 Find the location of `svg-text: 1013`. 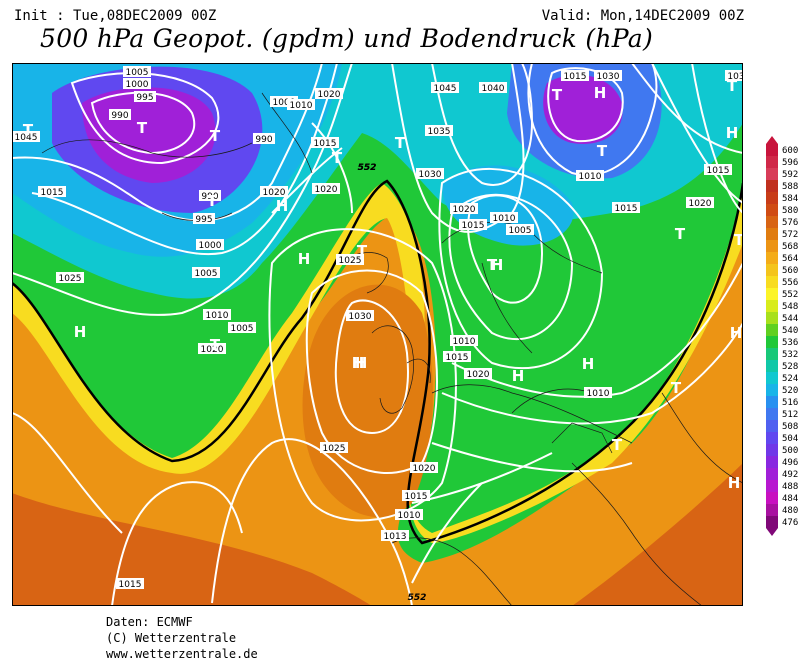

svg-text: 1013 is located at coordinates (395, 537).